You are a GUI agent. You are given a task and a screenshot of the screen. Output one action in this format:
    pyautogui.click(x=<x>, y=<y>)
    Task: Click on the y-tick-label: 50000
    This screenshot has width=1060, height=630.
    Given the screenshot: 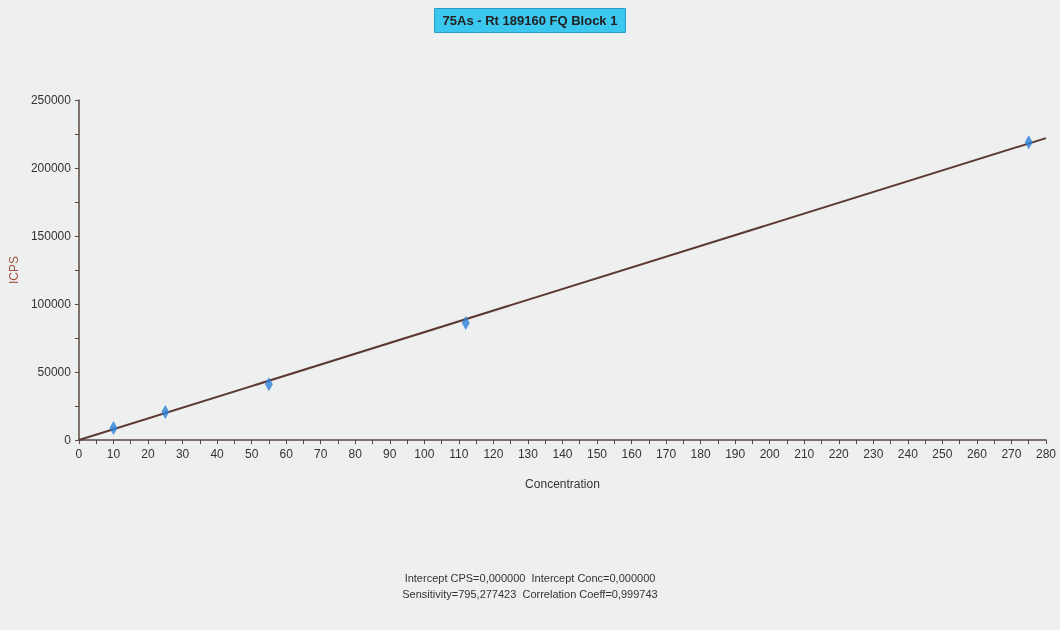 What is the action you would take?
    pyautogui.click(x=54, y=372)
    